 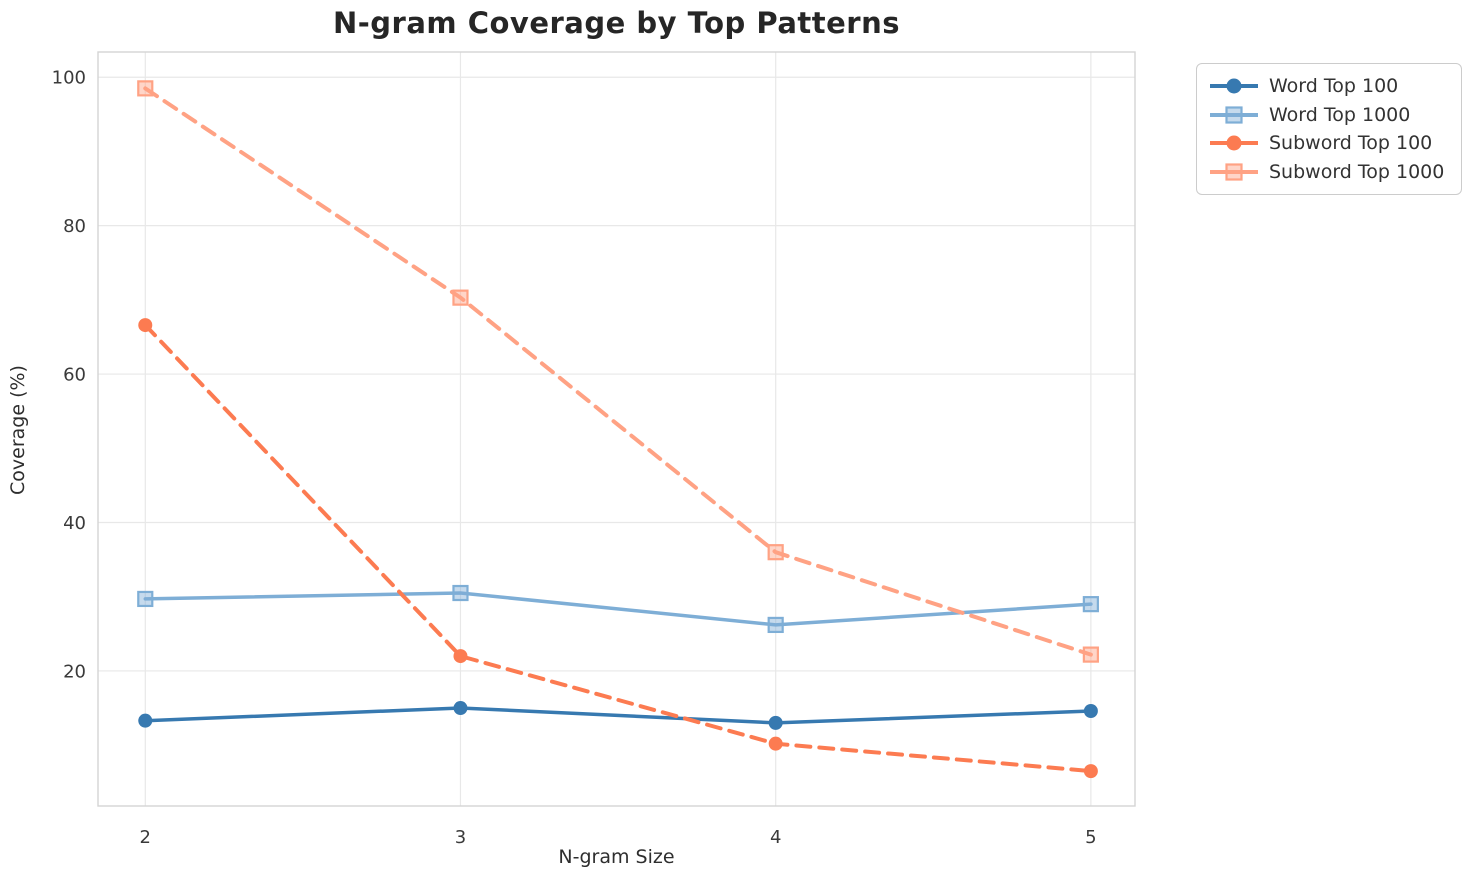 I want to click on x-tick-label: 4, so click(x=775, y=837).